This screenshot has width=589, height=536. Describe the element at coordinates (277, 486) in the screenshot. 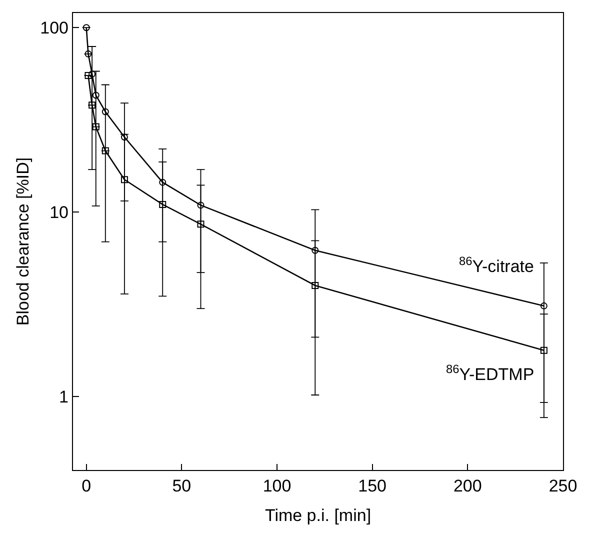

I see `x-tick-label: 100` at that location.